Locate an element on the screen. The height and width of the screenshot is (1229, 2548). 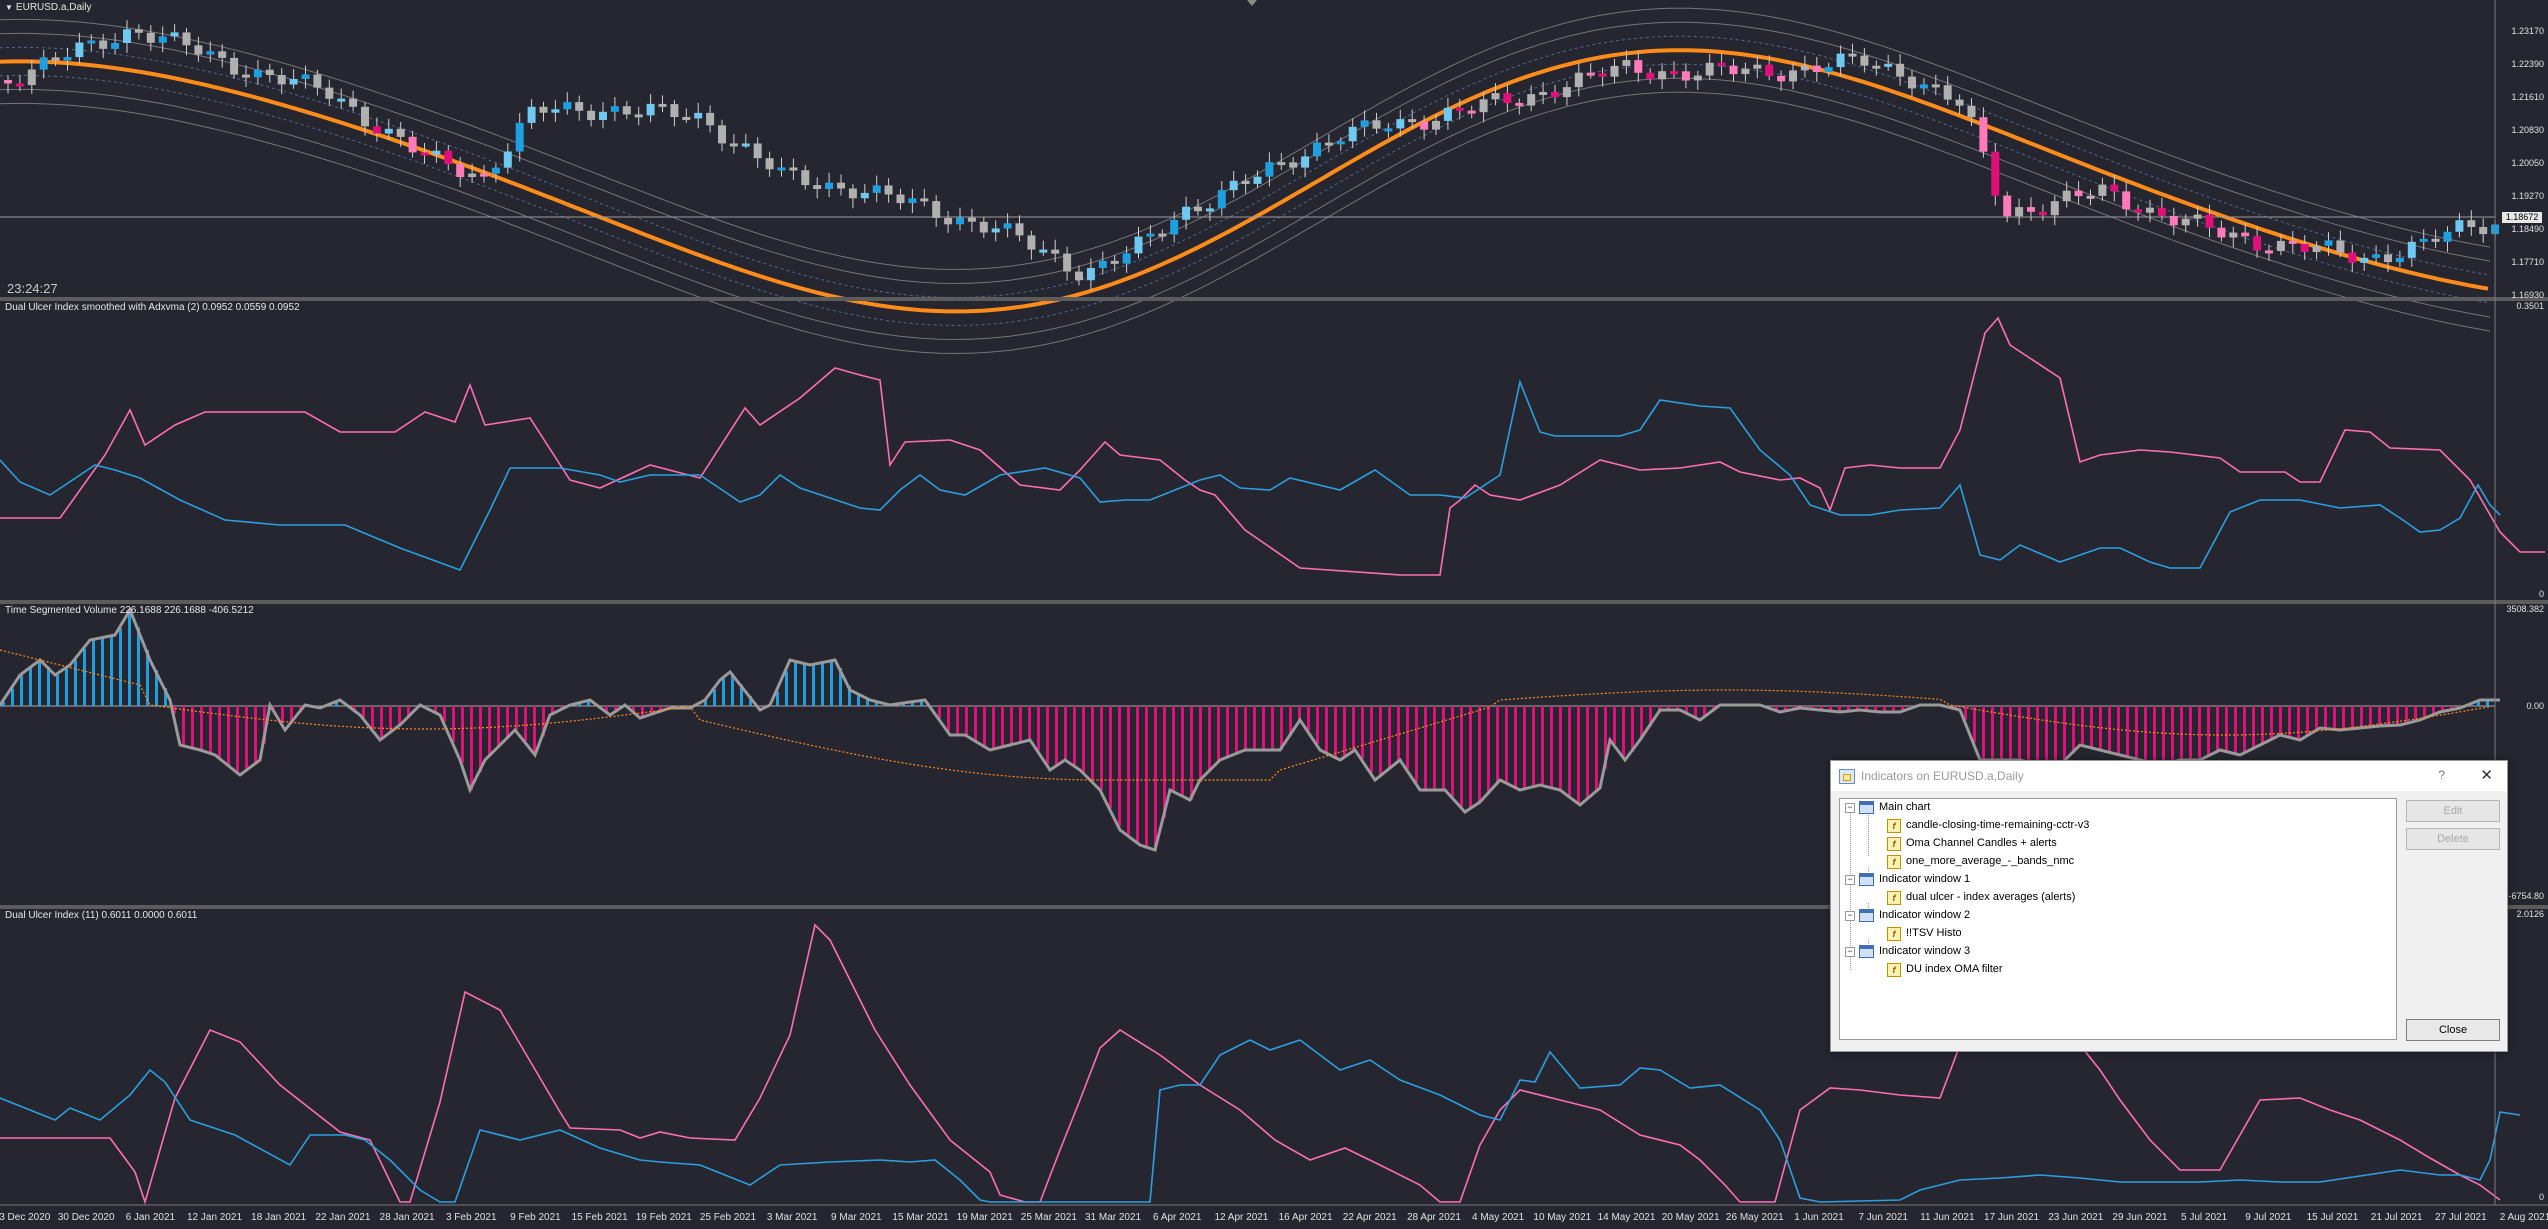
close-button: Close is located at coordinates (2453, 1030).